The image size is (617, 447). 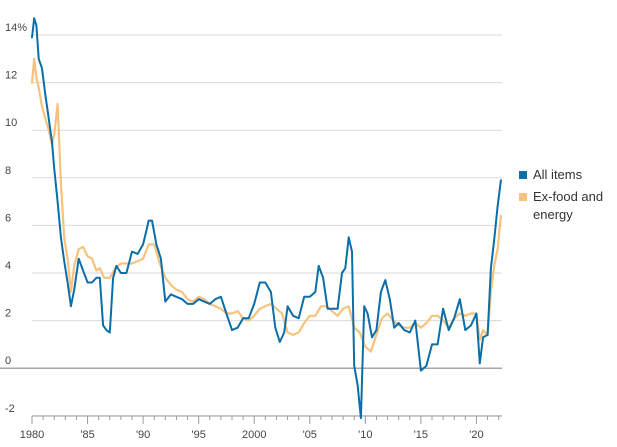 I want to click on y-tick-label: 6, so click(x=8, y=218).